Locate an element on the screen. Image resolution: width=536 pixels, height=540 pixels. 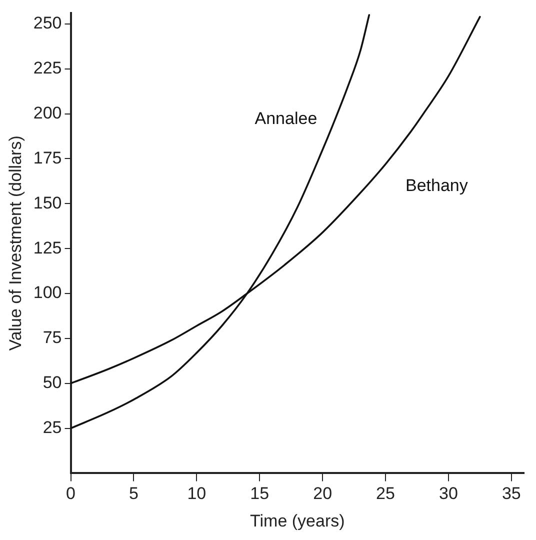
x-tick-label: 5 is located at coordinates (133, 494).